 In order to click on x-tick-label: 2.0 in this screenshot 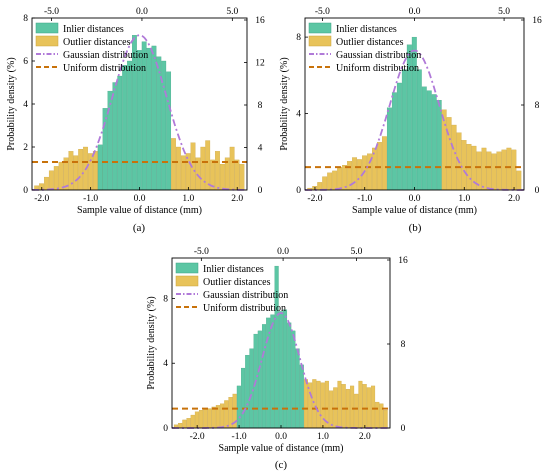, I will do `click(237, 199)`.